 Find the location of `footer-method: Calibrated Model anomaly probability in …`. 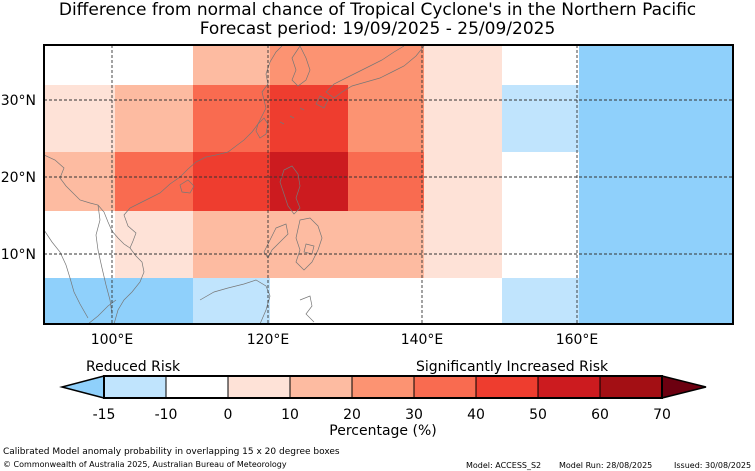

footer-method: Calibrated Model anomaly probability in … is located at coordinates (171, 452).